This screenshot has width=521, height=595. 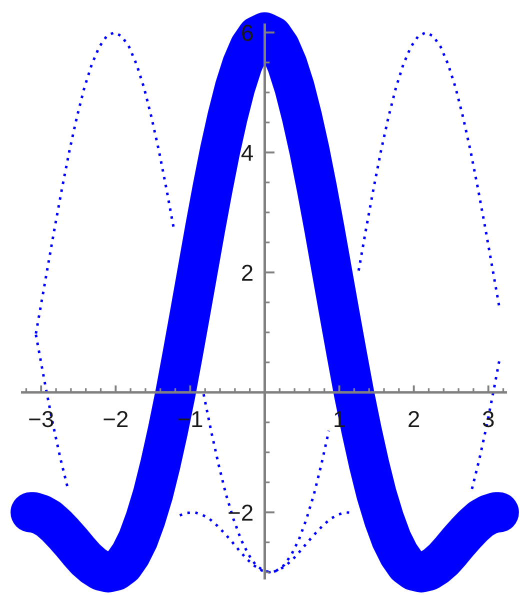 What do you see at coordinates (488, 419) in the screenshot?
I see `x-tick-label: 3` at bounding box center [488, 419].